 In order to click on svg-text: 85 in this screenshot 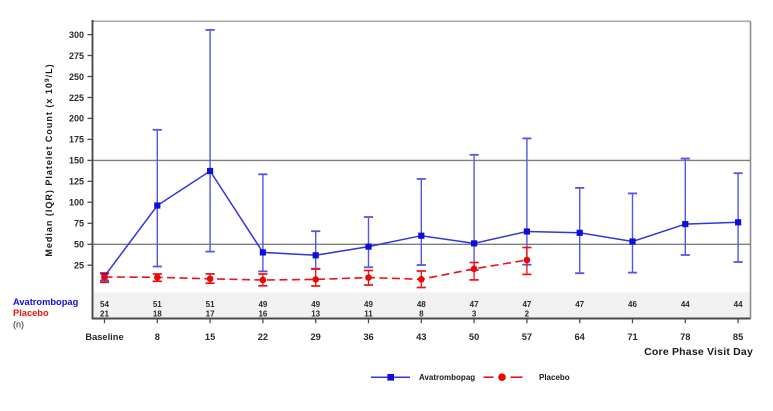, I will do `click(738, 337)`.